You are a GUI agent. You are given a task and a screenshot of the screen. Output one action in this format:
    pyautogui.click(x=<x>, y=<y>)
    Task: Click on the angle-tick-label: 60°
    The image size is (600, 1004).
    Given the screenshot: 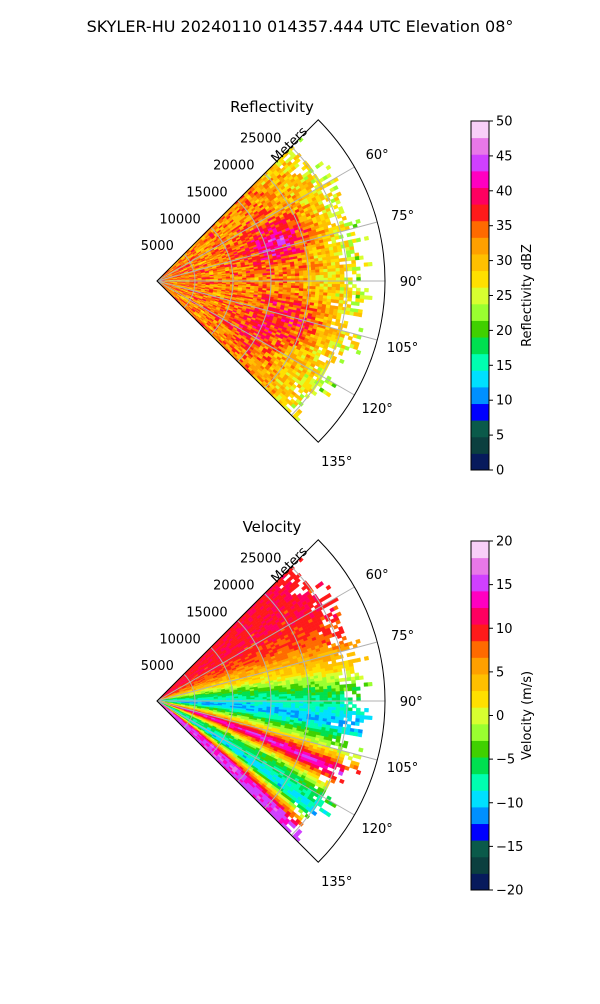 What is the action you would take?
    pyautogui.click(x=377, y=155)
    